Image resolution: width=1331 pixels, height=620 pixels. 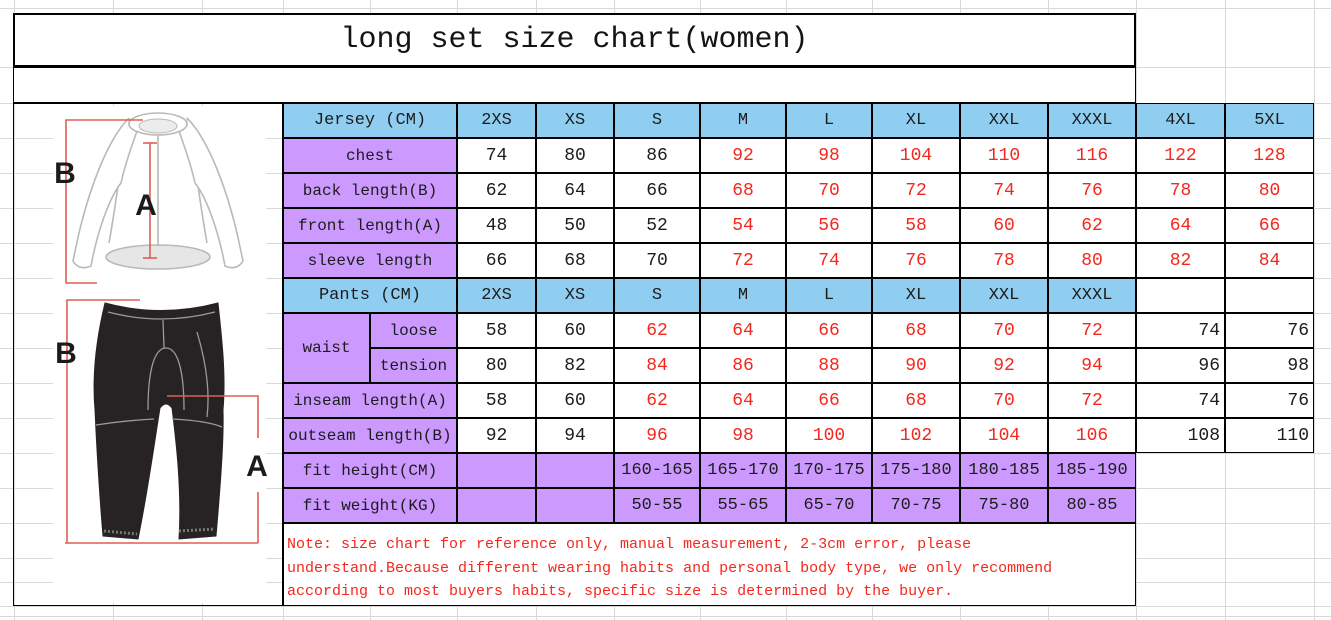 I want to click on size-column-header: L, so click(x=829, y=120).